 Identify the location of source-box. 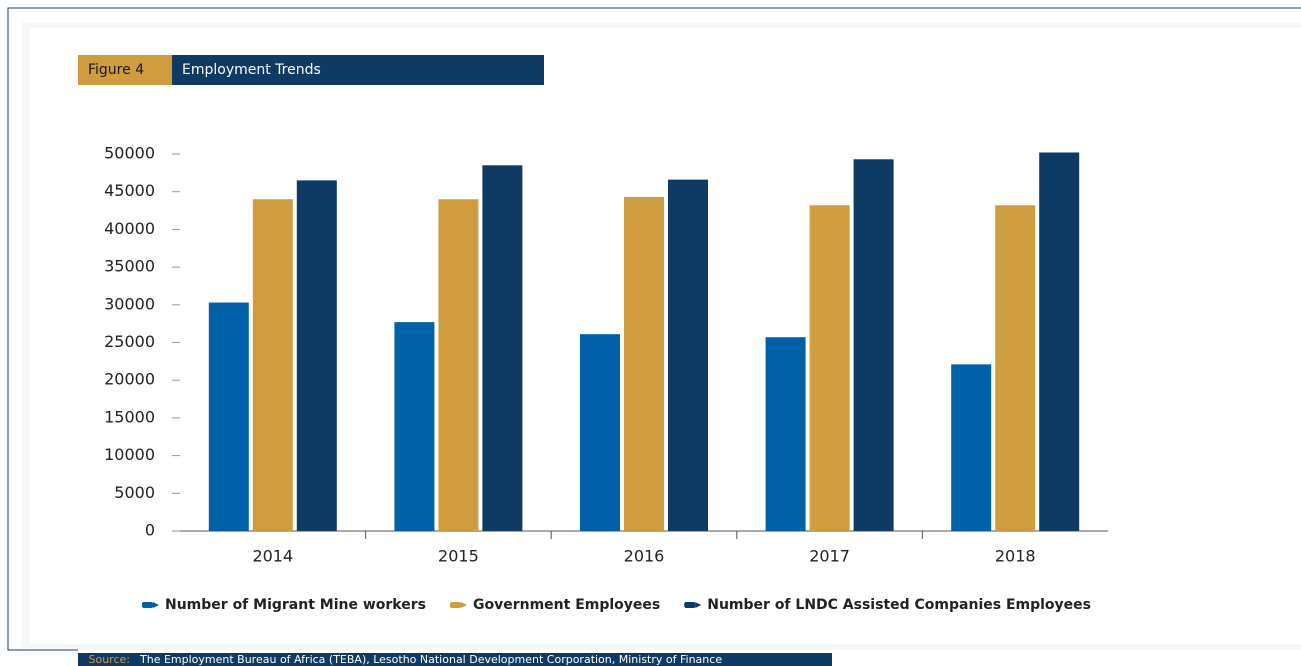
(455, 659).